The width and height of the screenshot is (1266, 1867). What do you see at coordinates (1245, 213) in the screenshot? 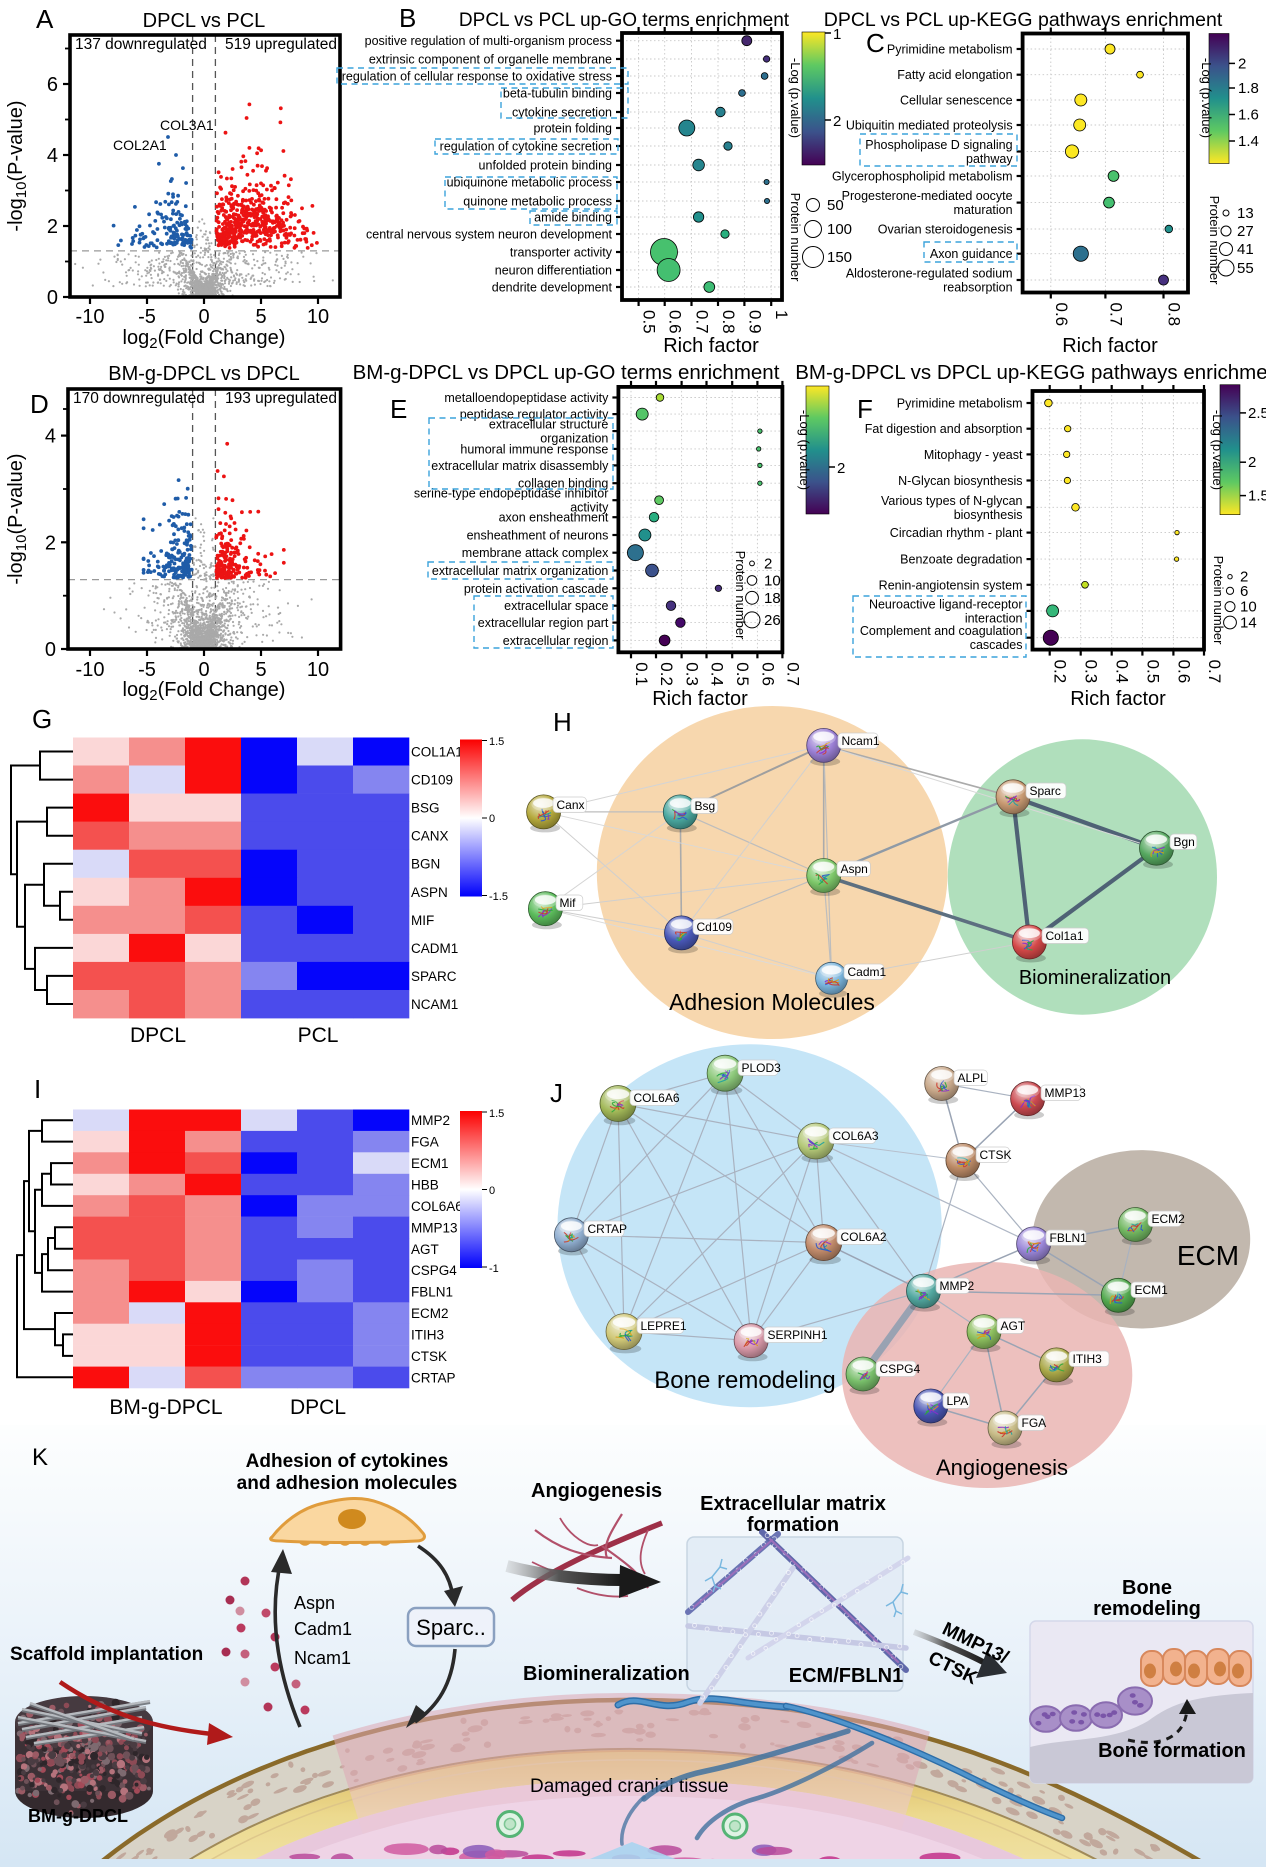
I see `svg-text: 13` at bounding box center [1245, 213].